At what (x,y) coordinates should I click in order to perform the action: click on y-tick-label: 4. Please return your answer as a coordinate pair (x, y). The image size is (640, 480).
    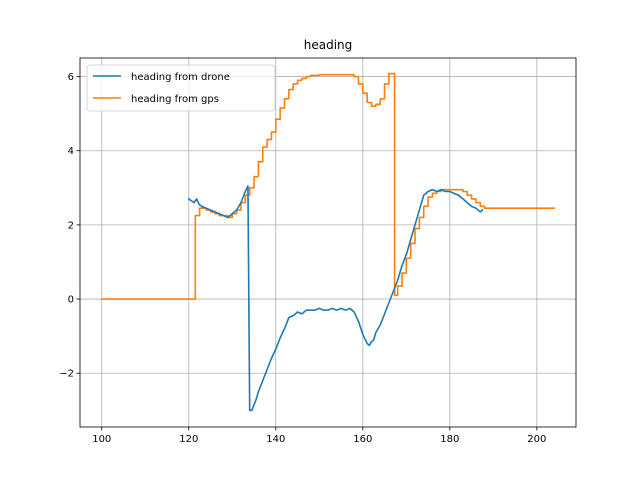
    Looking at the image, I should click on (71, 151).